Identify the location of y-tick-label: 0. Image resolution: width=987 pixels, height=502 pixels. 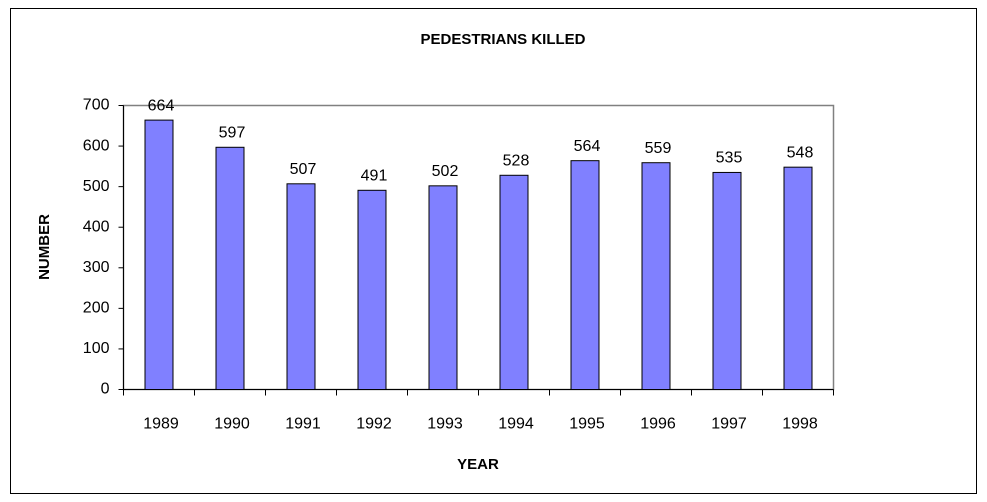
(105, 389).